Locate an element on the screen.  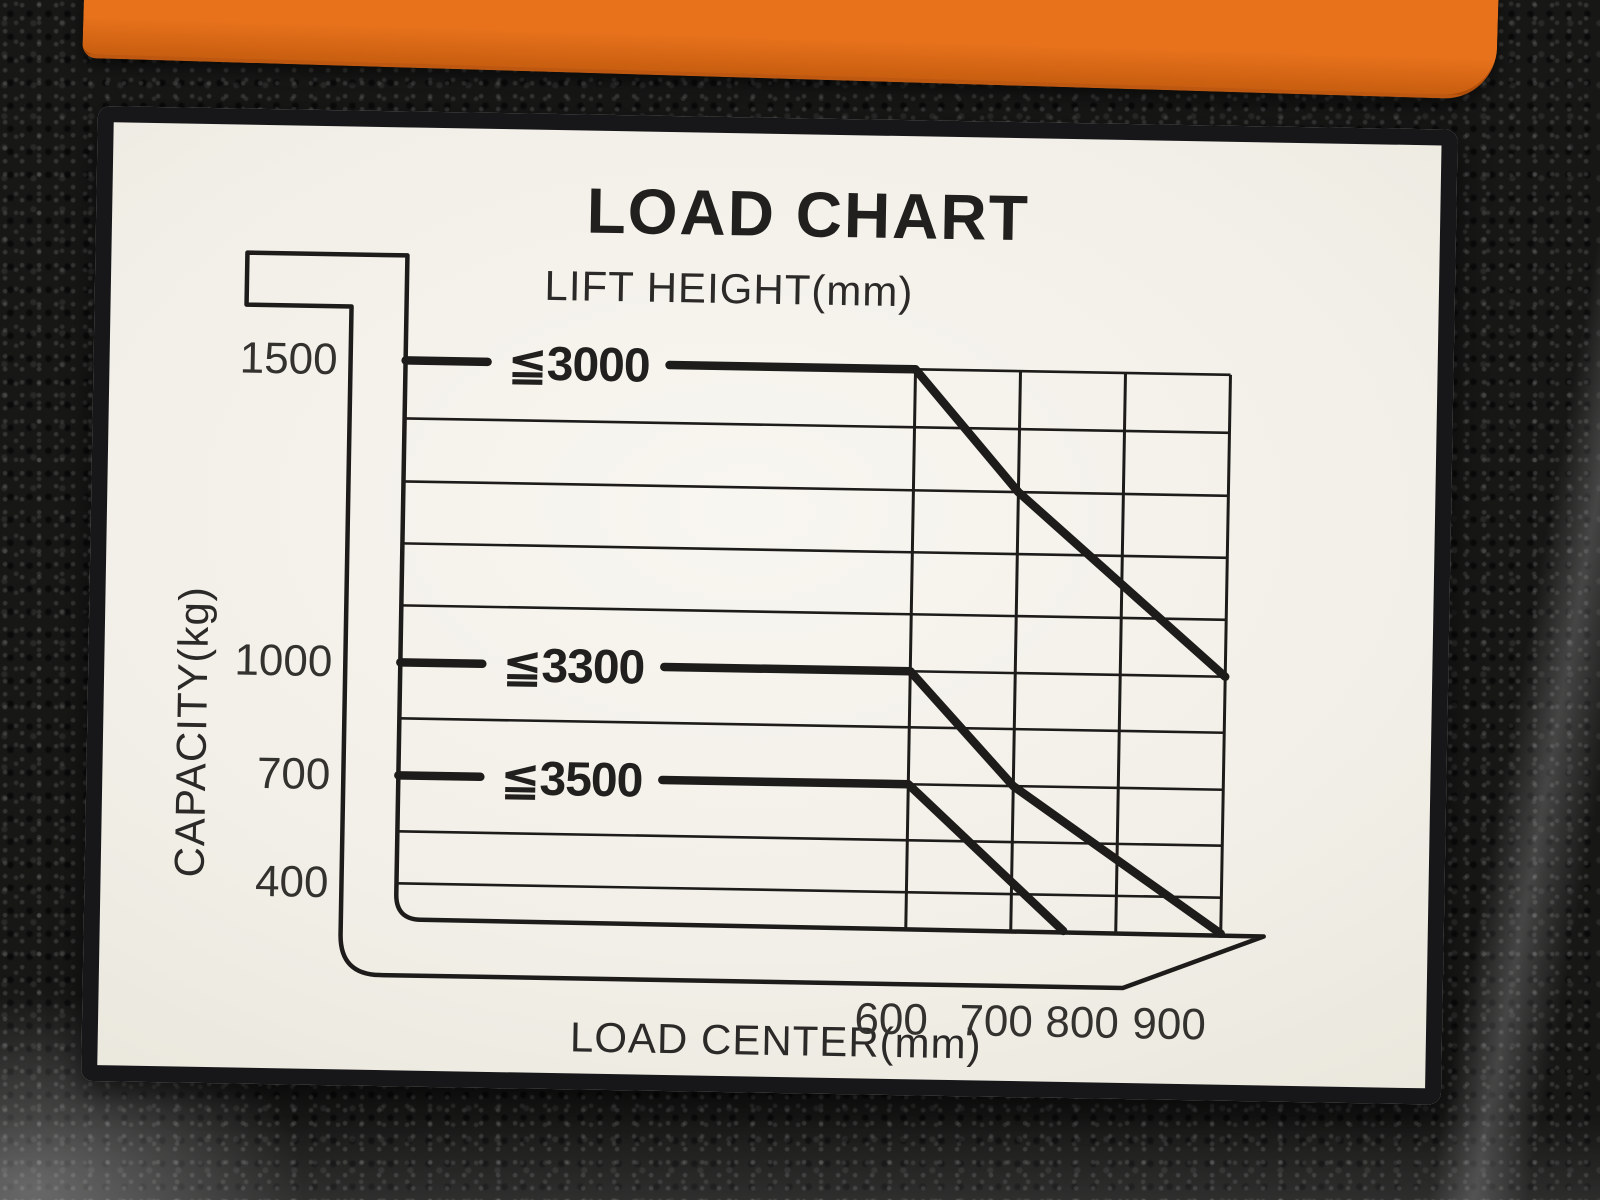
page-title: LOAD CHART is located at coordinates (808, 215).